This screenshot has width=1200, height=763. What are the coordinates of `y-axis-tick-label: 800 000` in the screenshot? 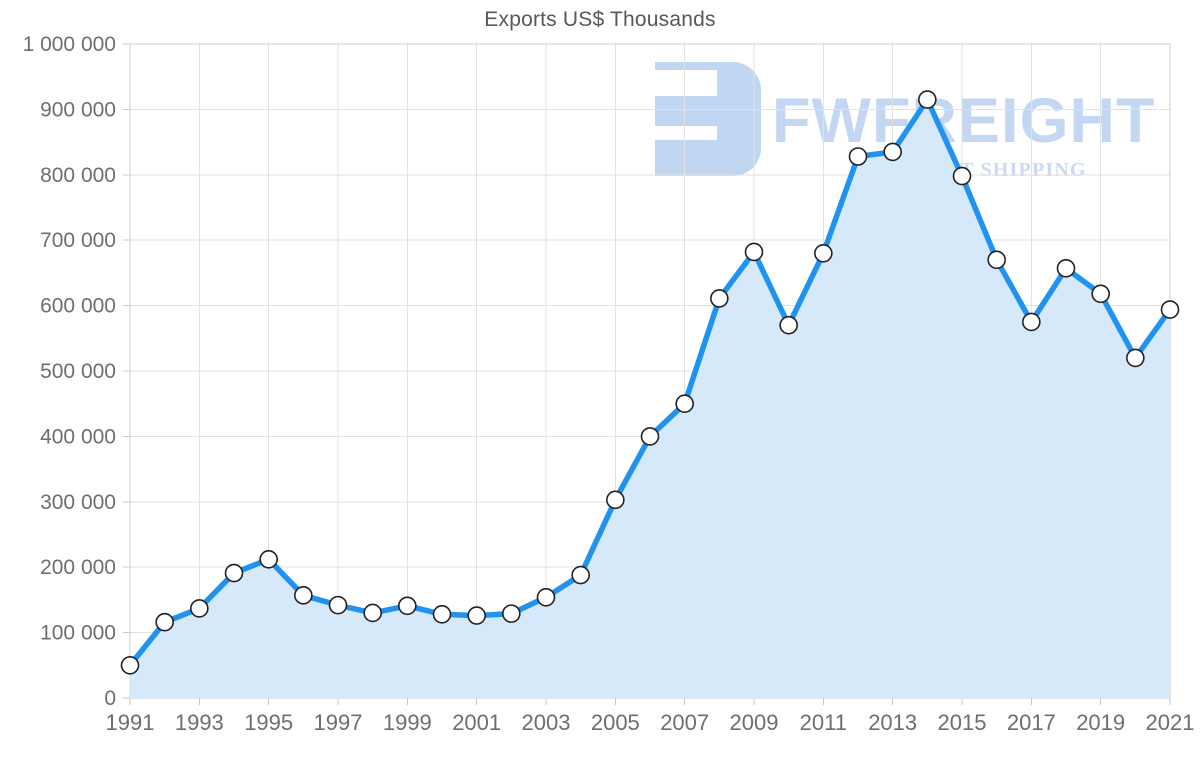 It's located at (78, 175).